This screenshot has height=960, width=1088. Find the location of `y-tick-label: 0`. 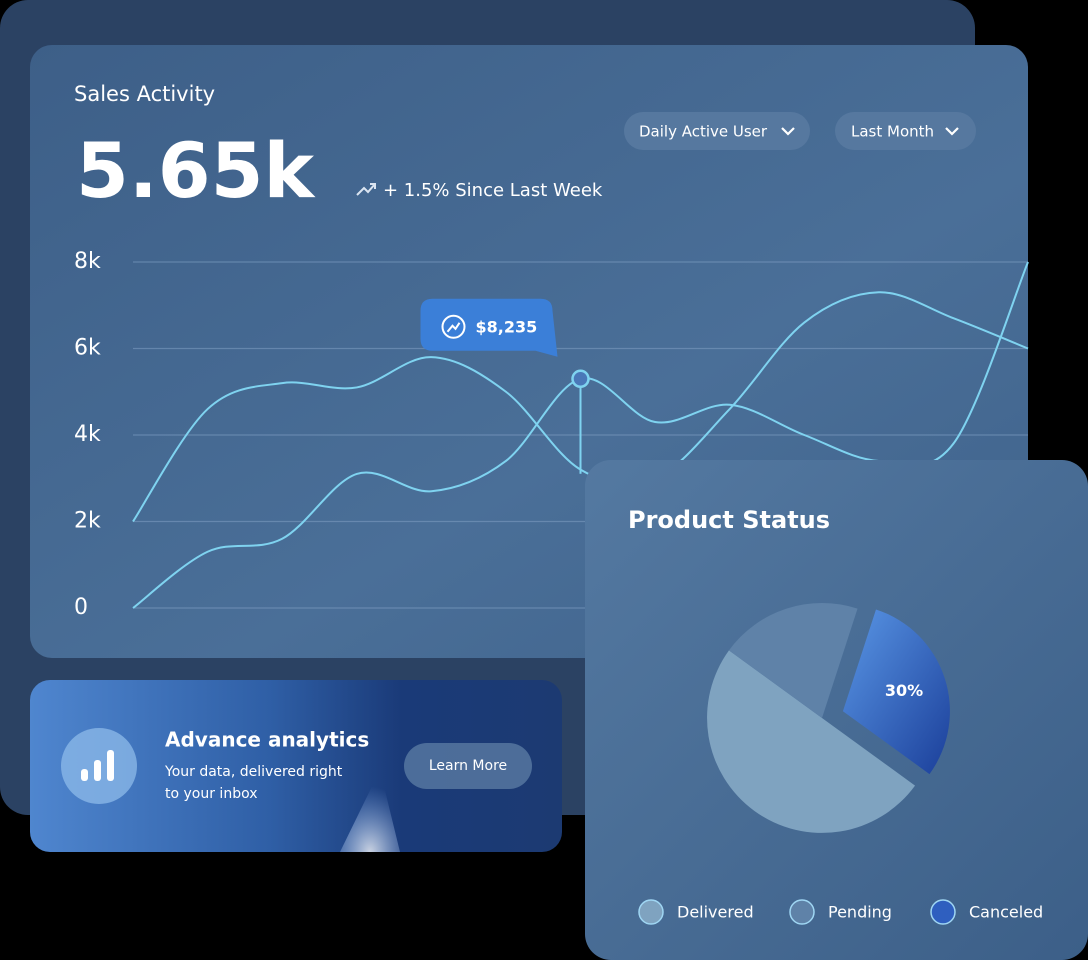

y-tick-label: 0 is located at coordinates (81, 607).